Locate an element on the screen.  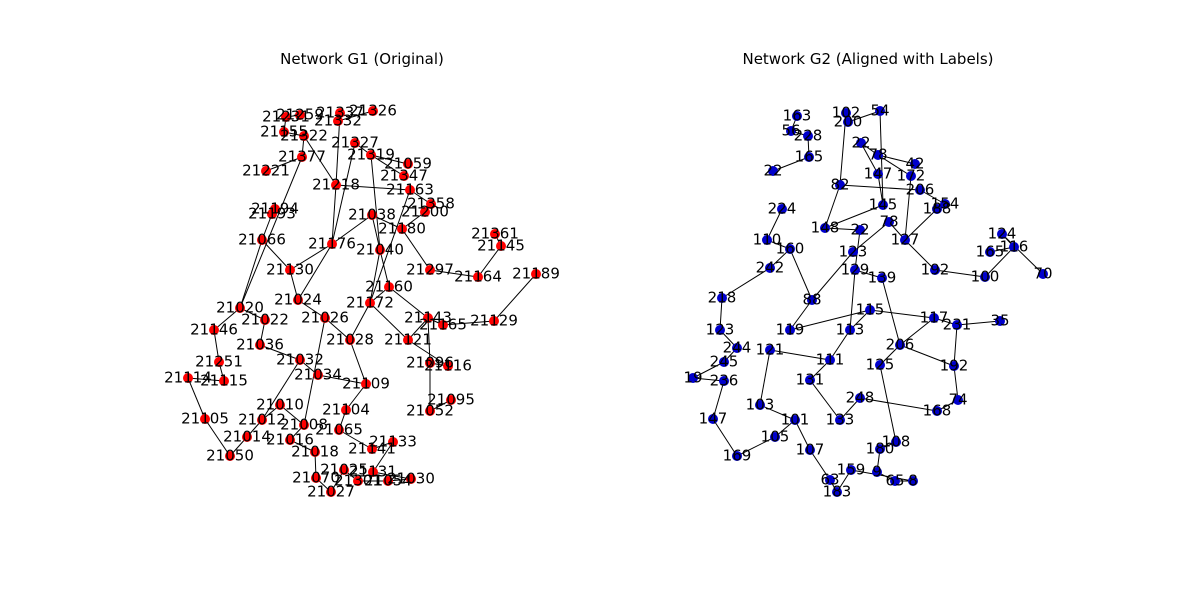
node-label: 21116 is located at coordinates (448, 366).